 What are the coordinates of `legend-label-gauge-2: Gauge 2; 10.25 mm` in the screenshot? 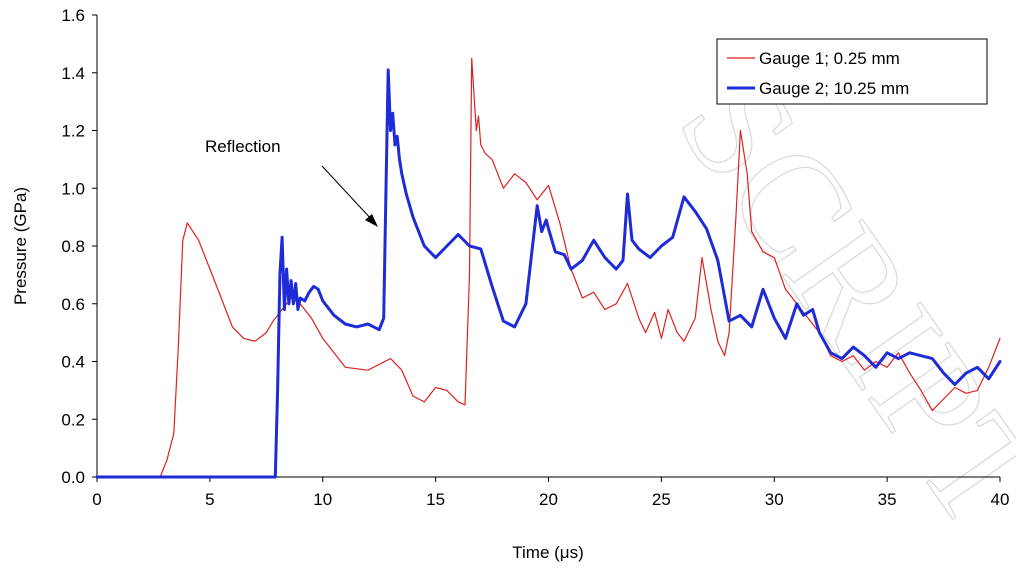 It's located at (834, 88).